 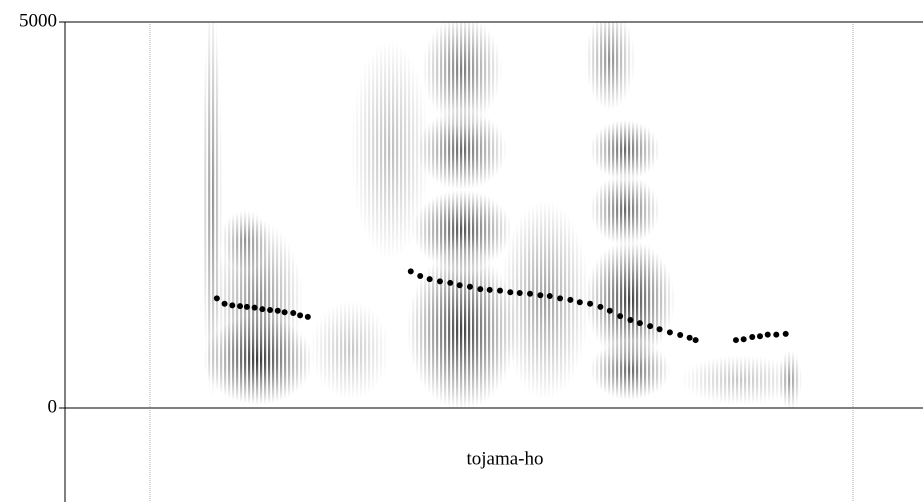 What do you see at coordinates (53, 406) in the screenshot?
I see `y-tick-label: 0` at bounding box center [53, 406].